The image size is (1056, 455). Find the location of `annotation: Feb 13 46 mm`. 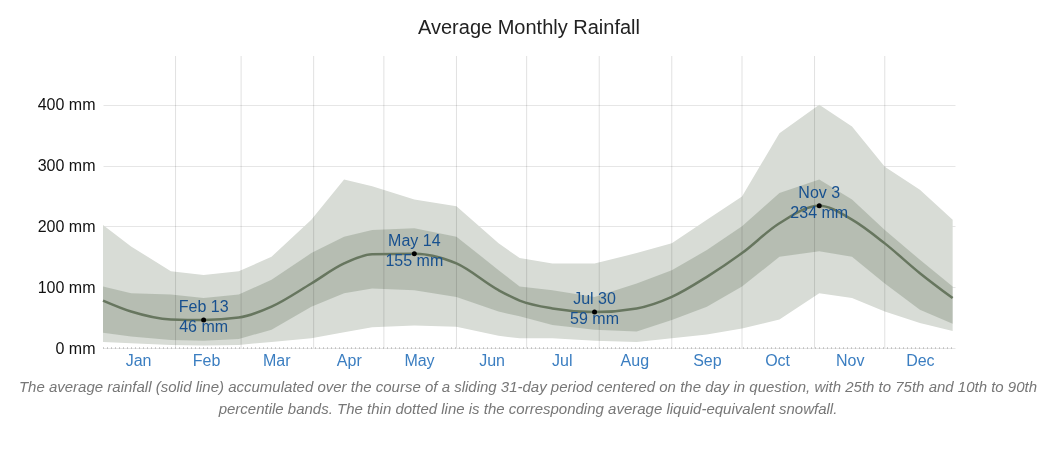

annotation: Feb 13 46 mm is located at coordinates (203, 317).